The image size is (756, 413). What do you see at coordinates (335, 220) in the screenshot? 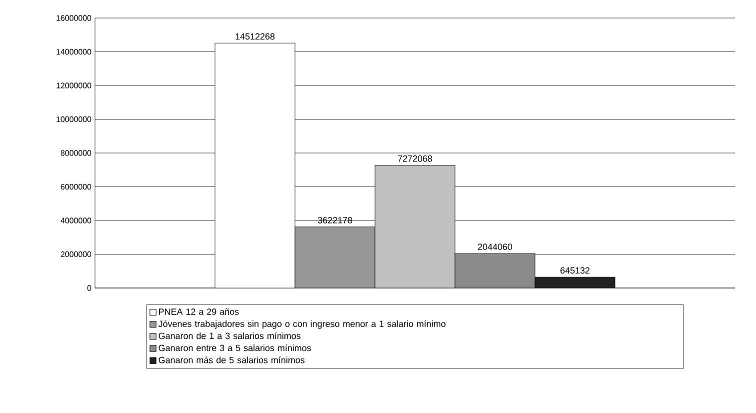
I see `data-label: 3622178` at bounding box center [335, 220].